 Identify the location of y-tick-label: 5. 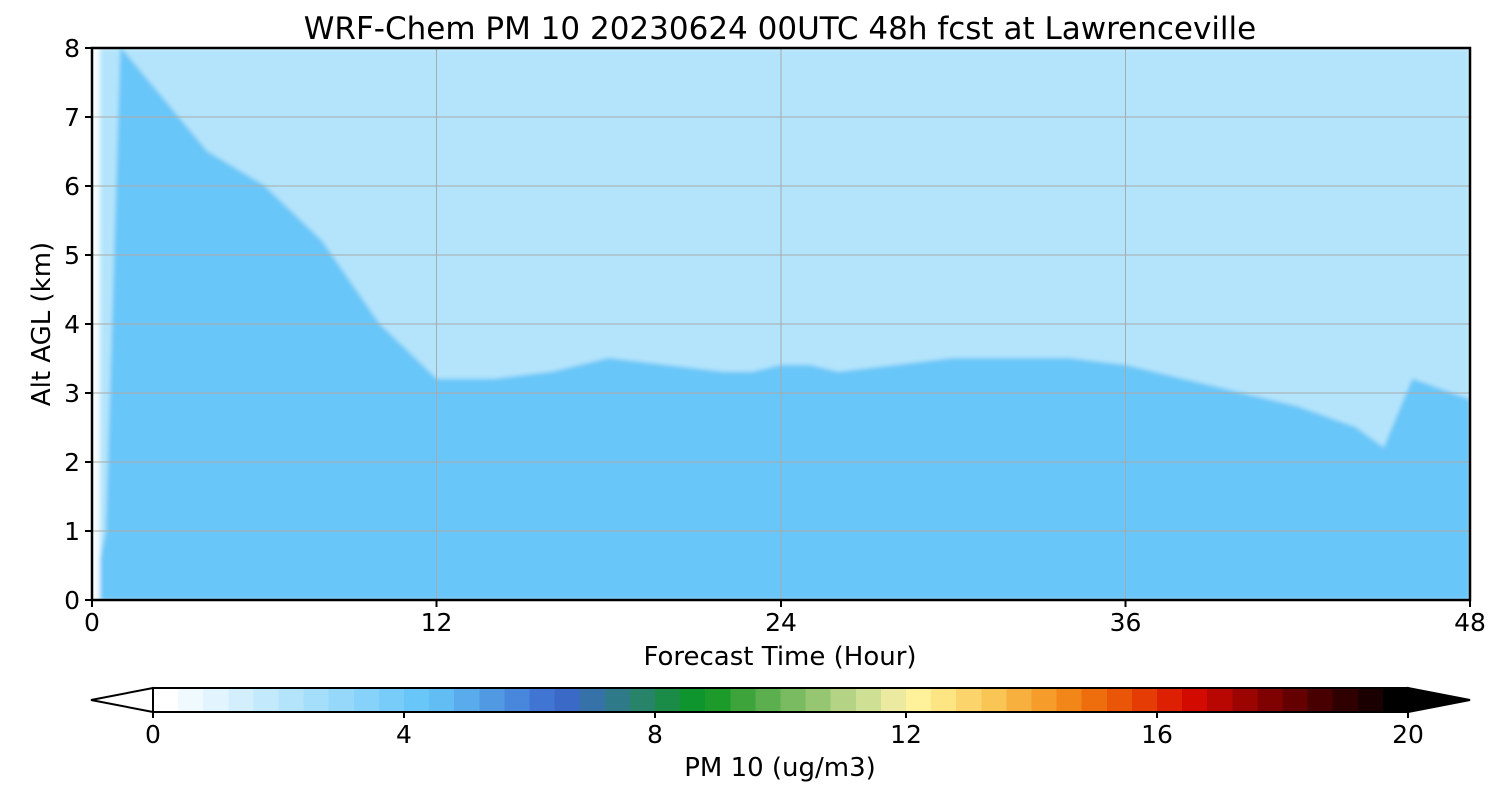
(72, 255).